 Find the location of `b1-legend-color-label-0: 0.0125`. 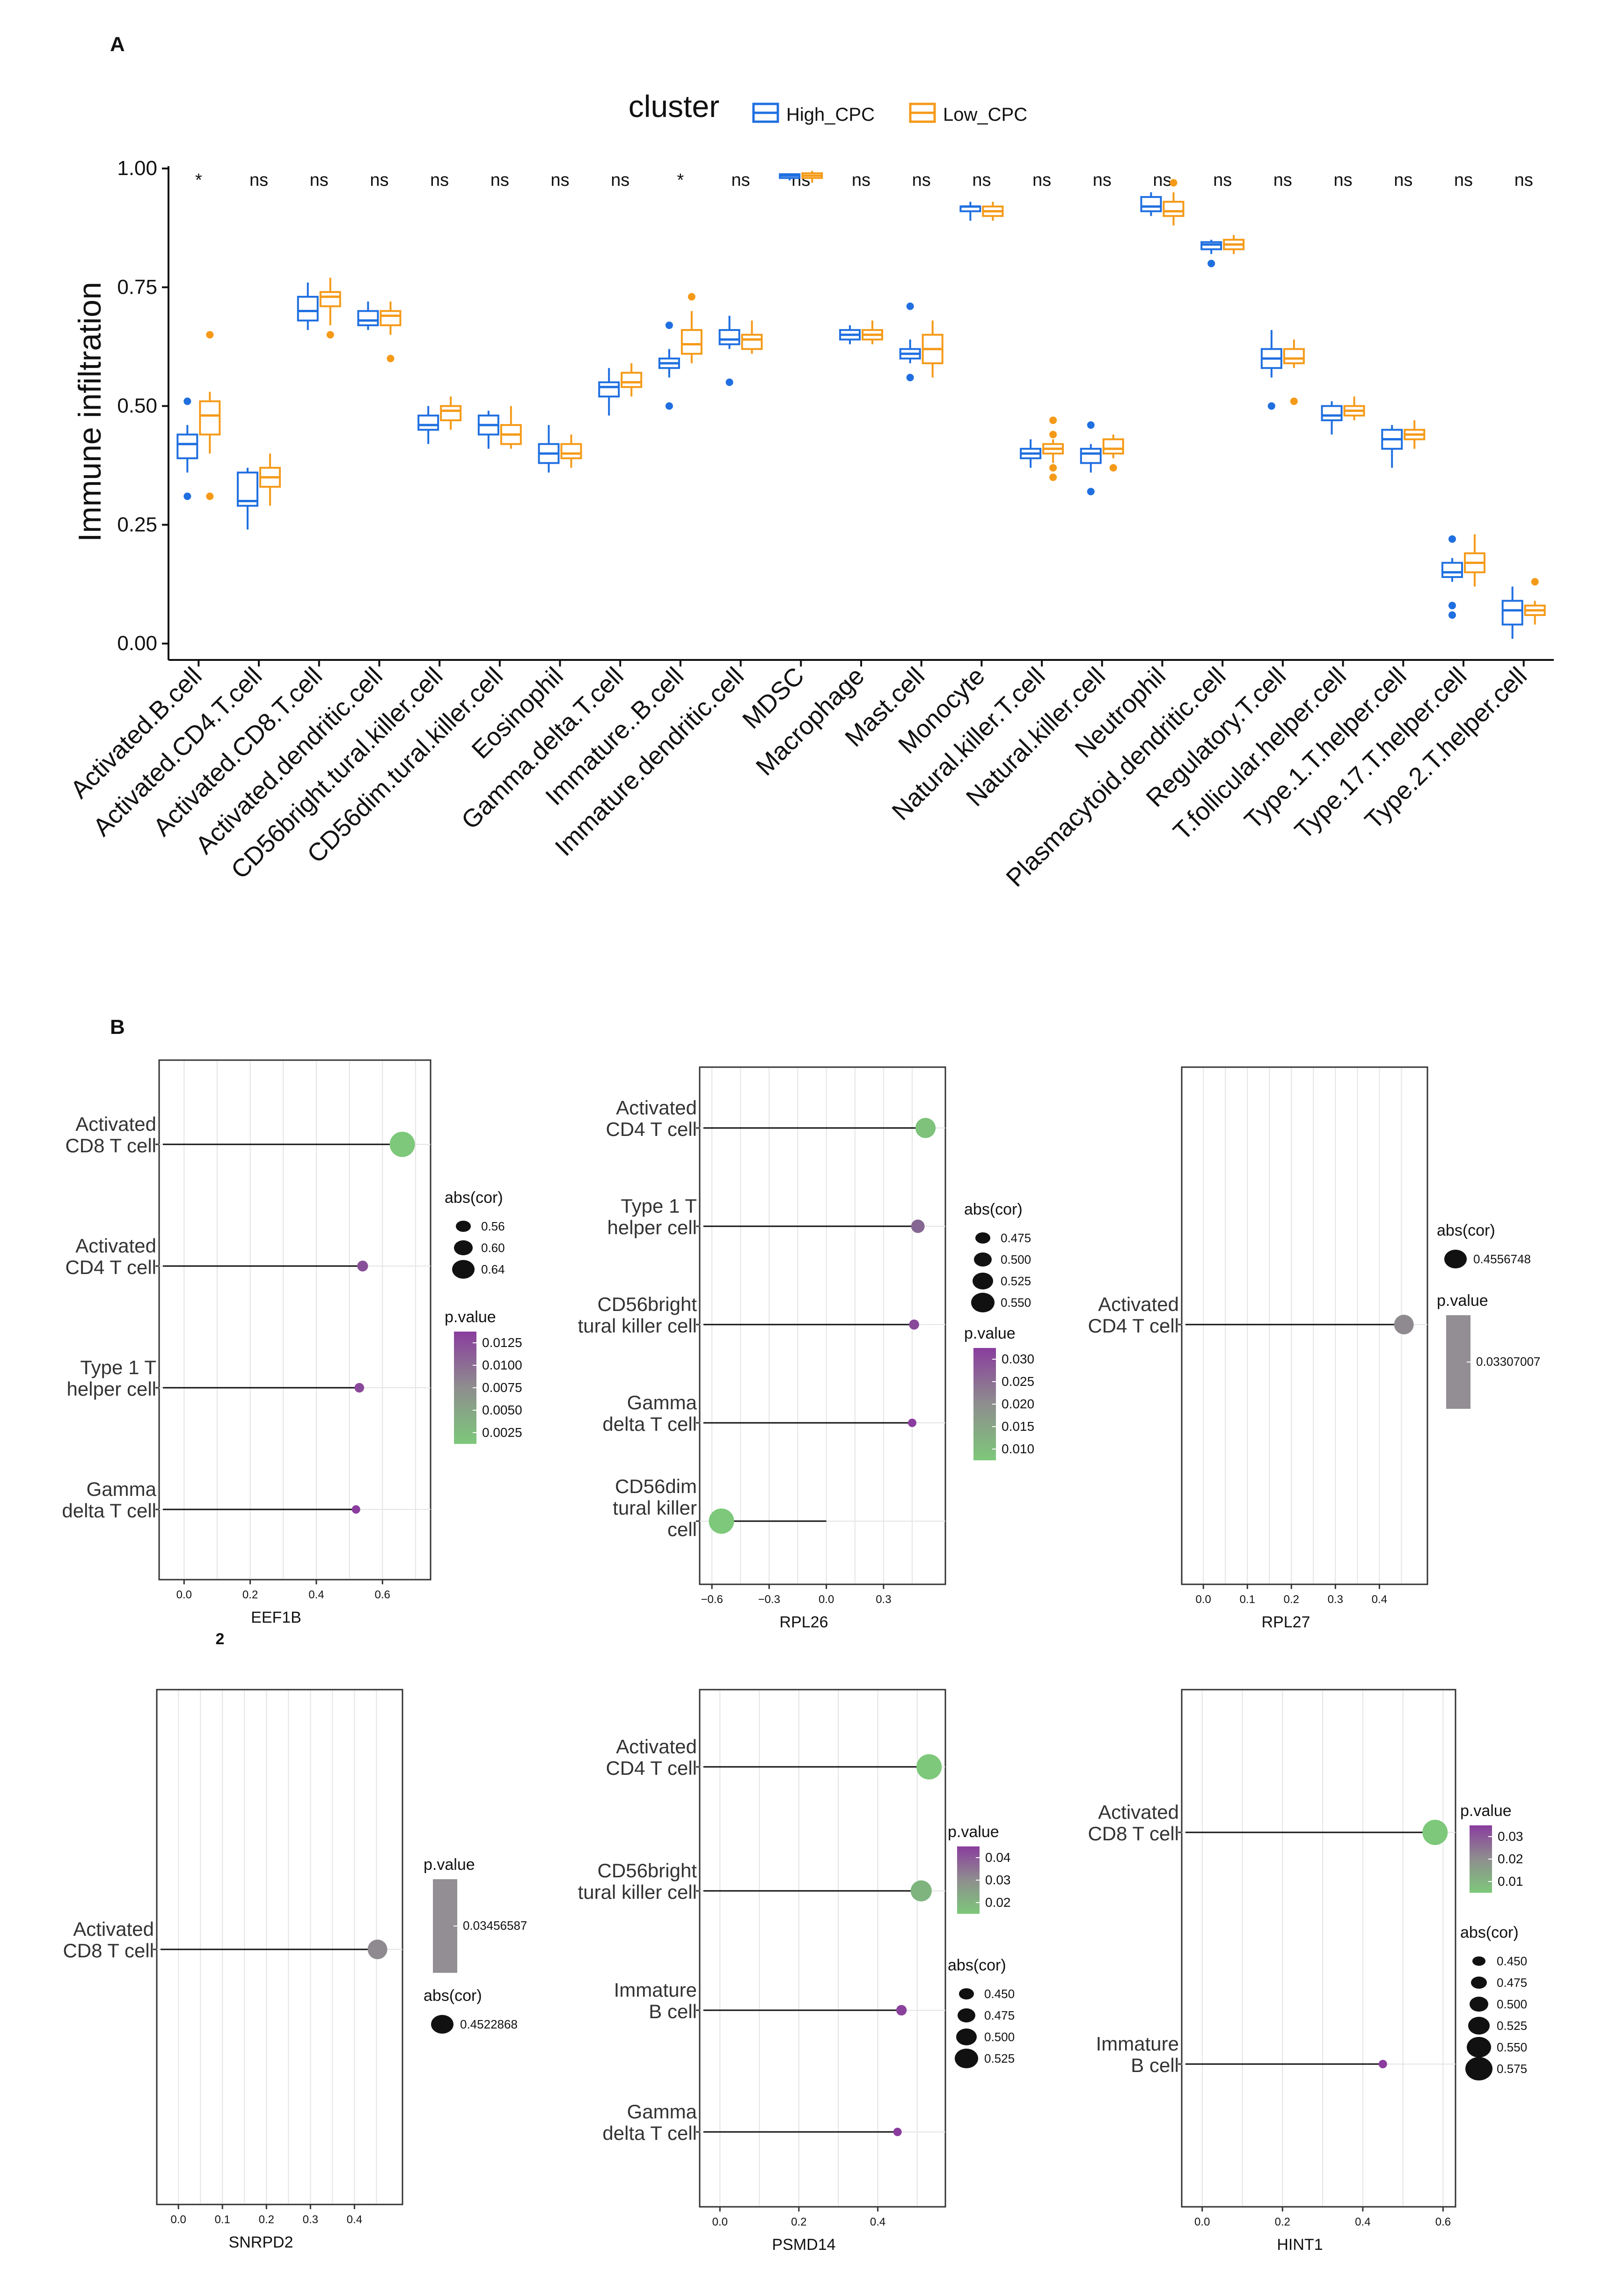

b1-legend-color-label-0: 0.0125 is located at coordinates (502, 1342).